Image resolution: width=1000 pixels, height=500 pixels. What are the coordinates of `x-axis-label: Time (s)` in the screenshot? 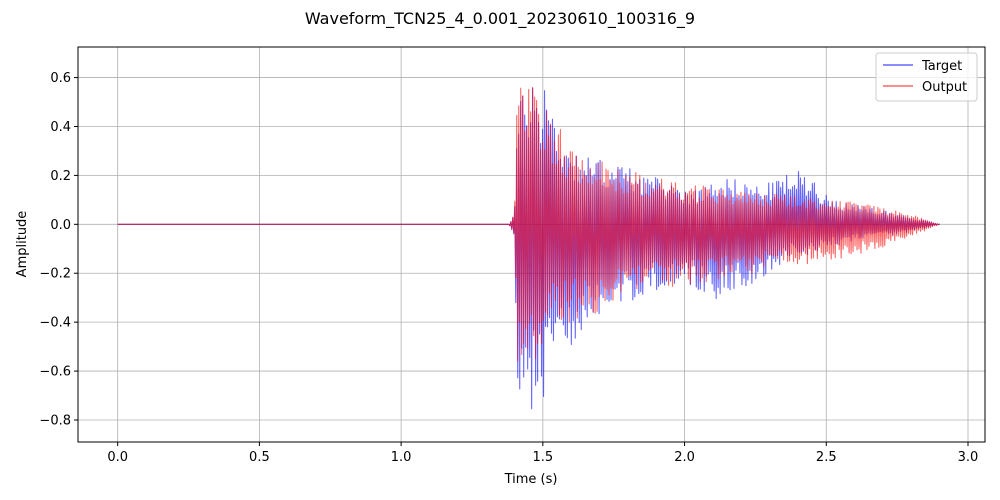 It's located at (531, 479).